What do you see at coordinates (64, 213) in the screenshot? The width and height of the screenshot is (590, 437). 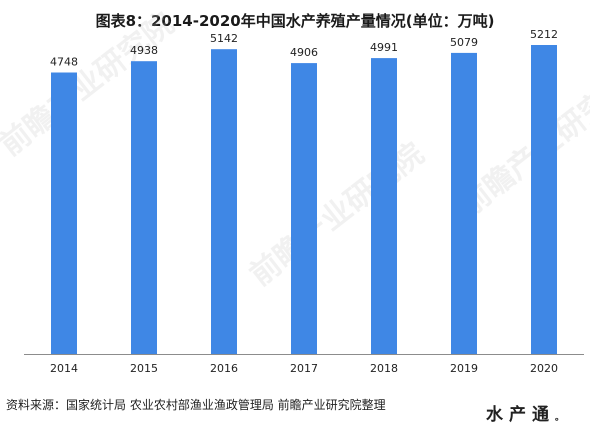 I see `bar-2014` at bounding box center [64, 213].